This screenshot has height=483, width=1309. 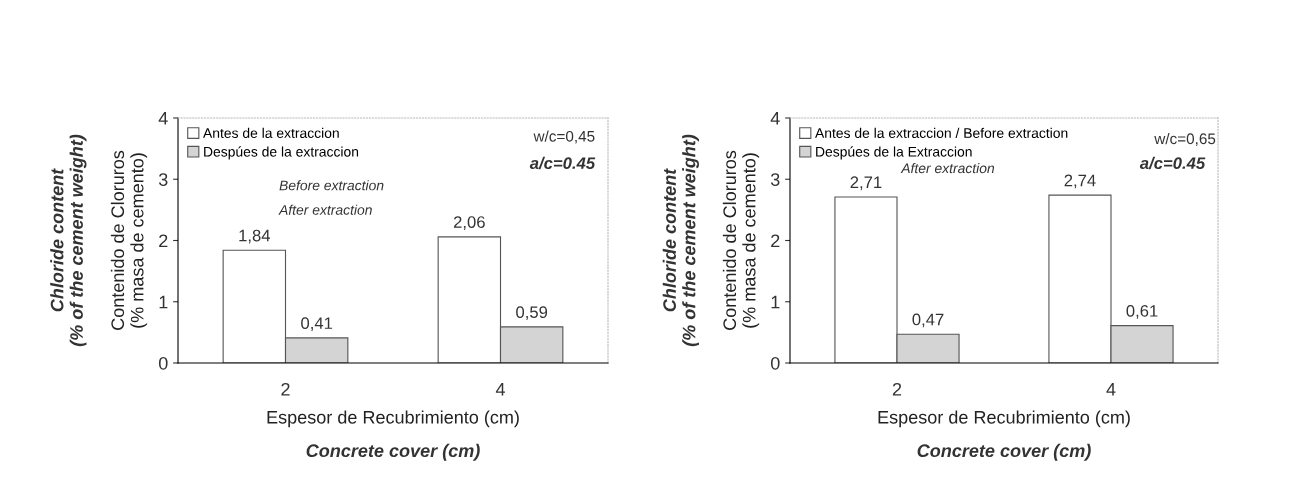 I want to click on data-label: 0,59, so click(x=532, y=313).